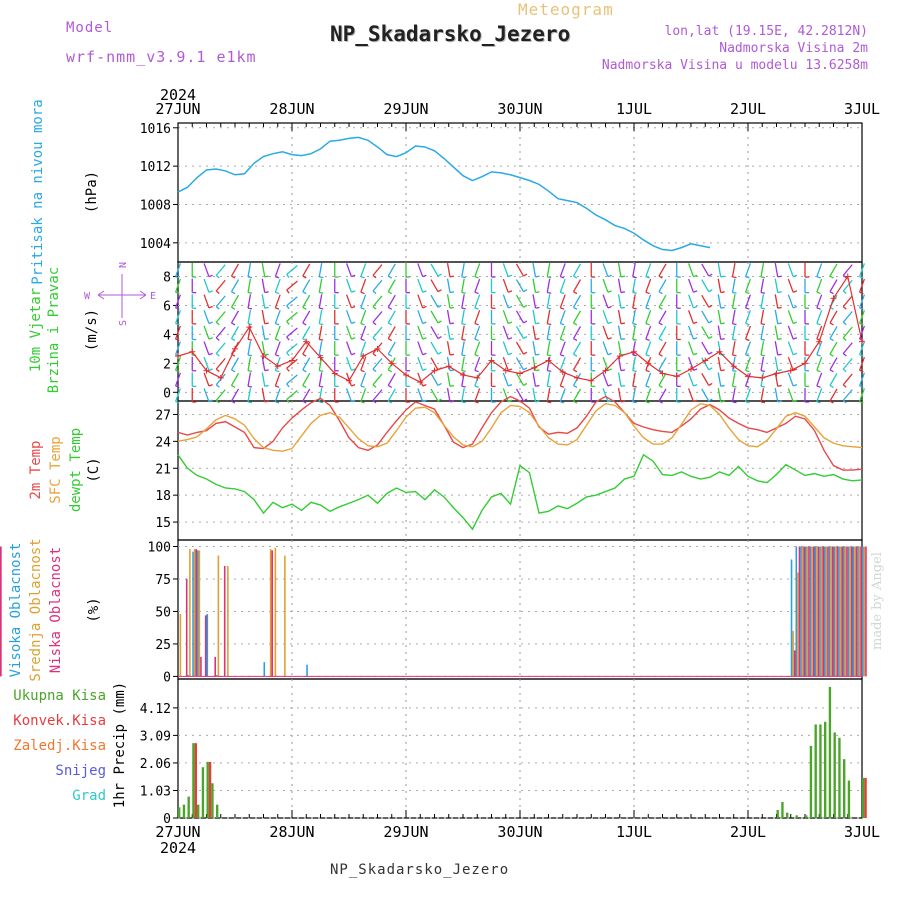 Image resolution: width=900 pixels, height=900 pixels. Describe the element at coordinates (634, 832) in the screenshot. I see `x-tick-label-bottom: 1JUL` at that location.